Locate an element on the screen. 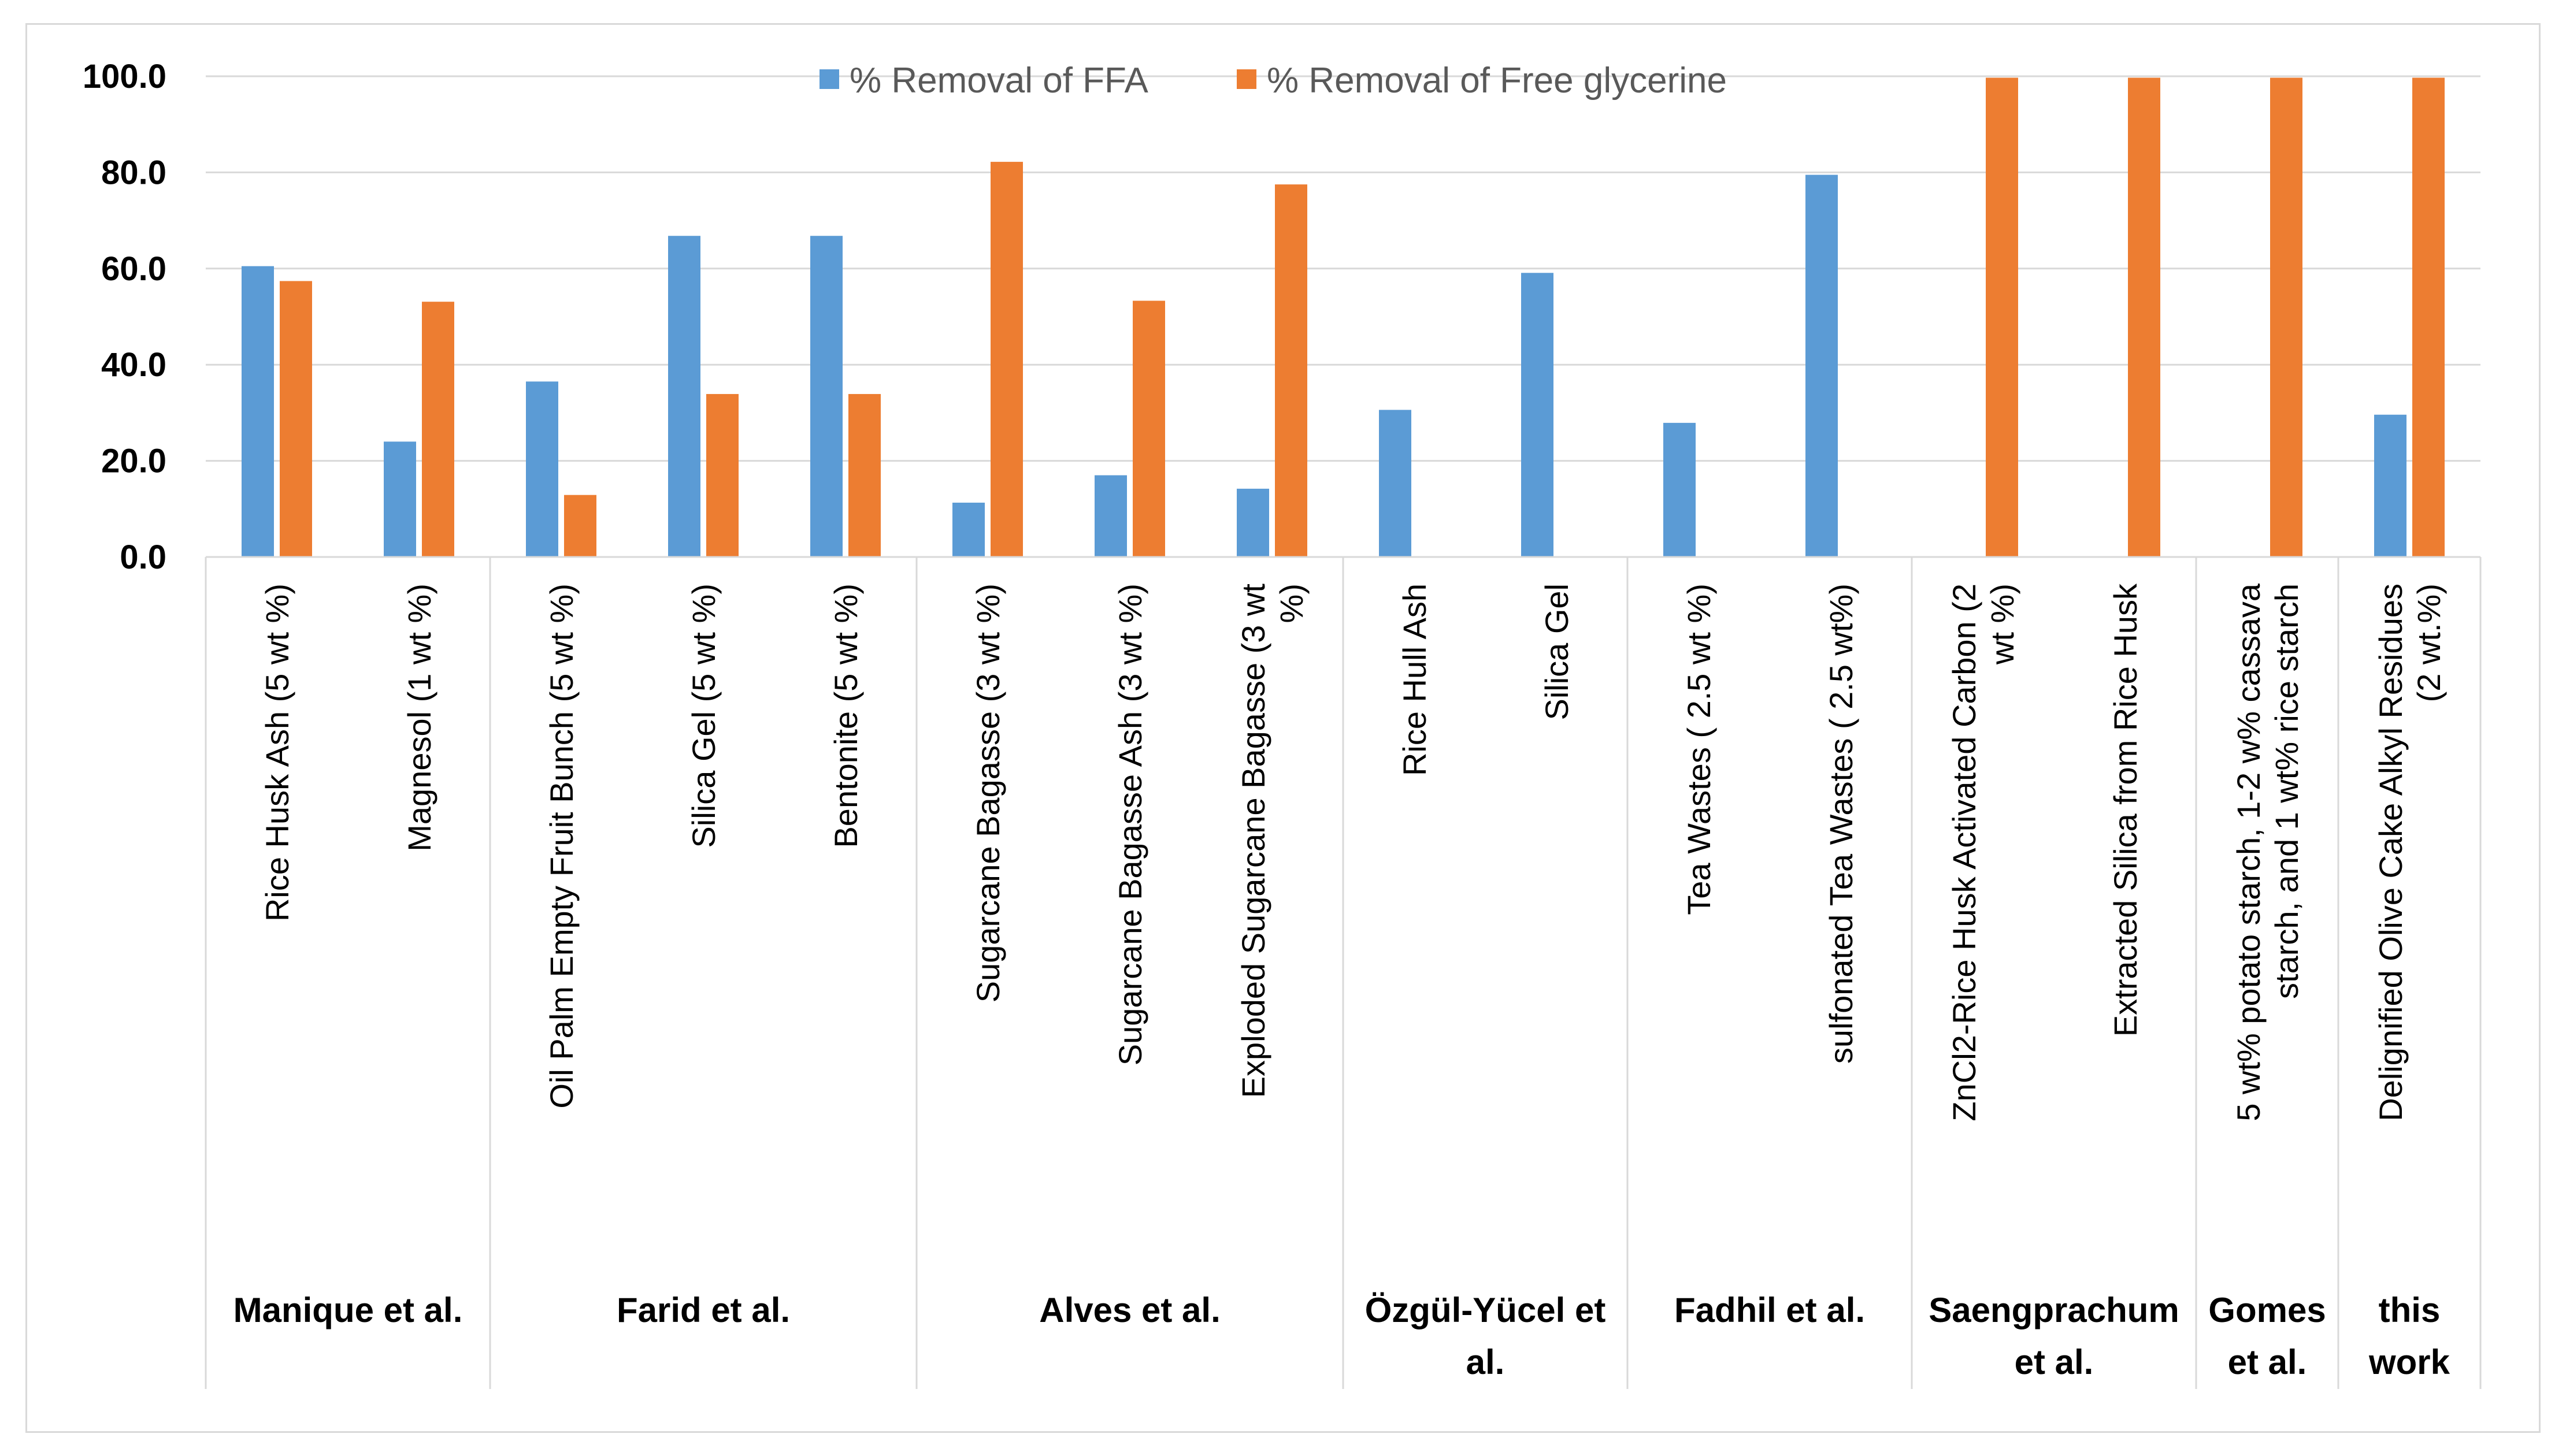 The image size is (2566, 1456). category-label-2: Magnesol (1 wt %) is located at coordinates (419, 718).